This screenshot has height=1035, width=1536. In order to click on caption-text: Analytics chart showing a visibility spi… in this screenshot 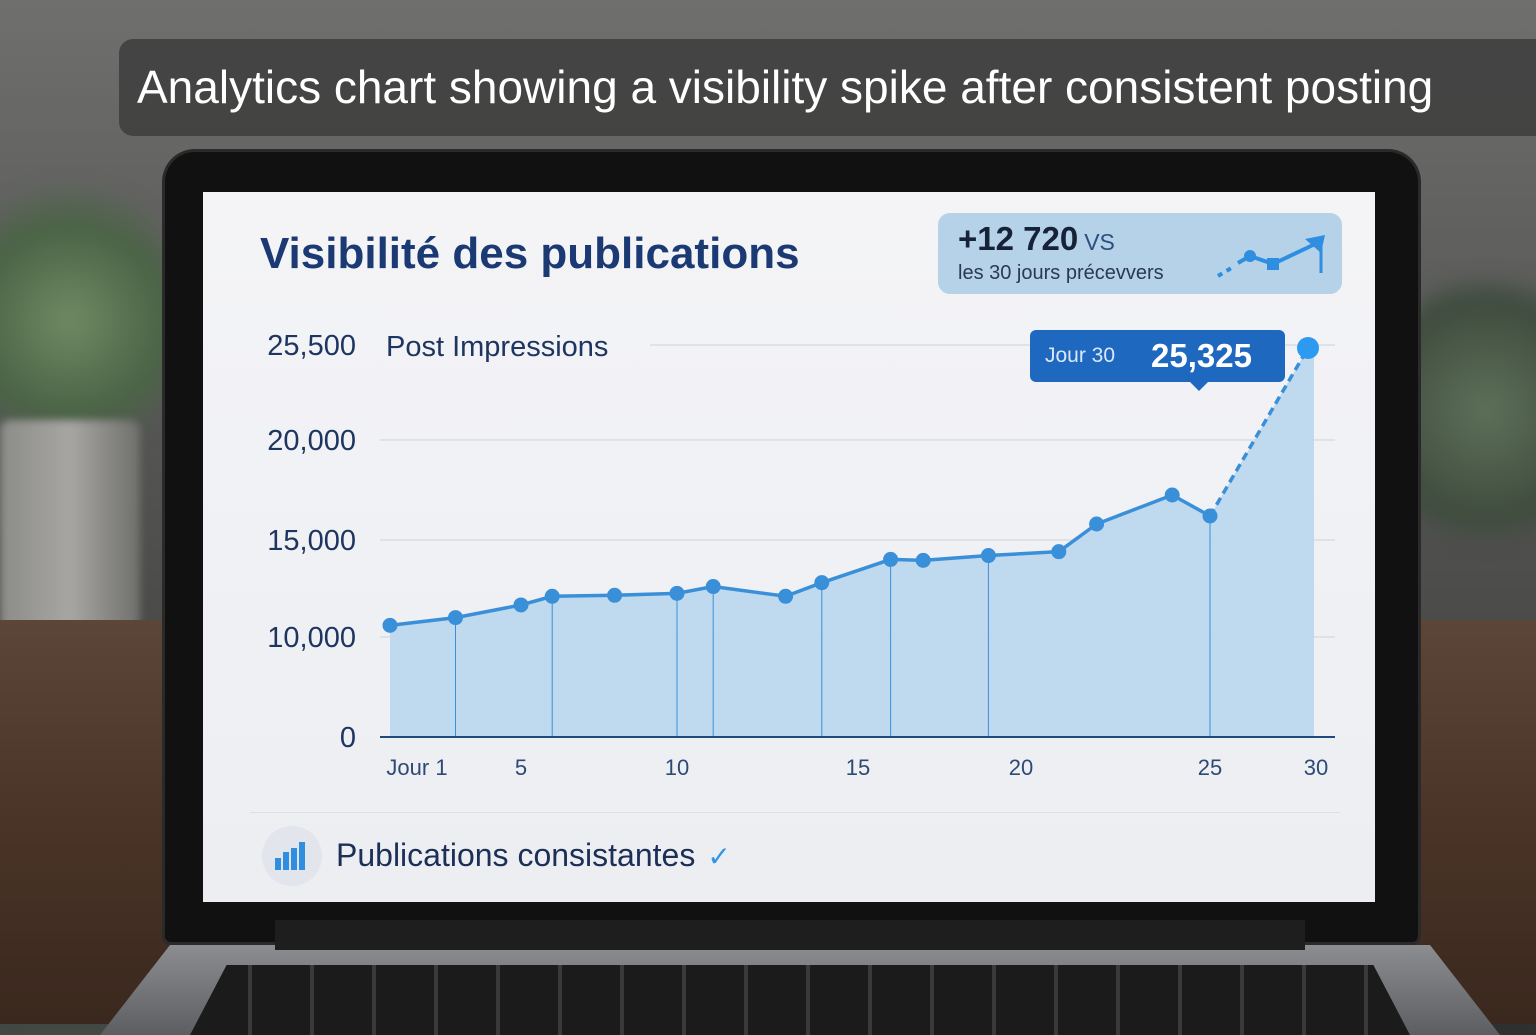, I will do `click(785, 87)`.